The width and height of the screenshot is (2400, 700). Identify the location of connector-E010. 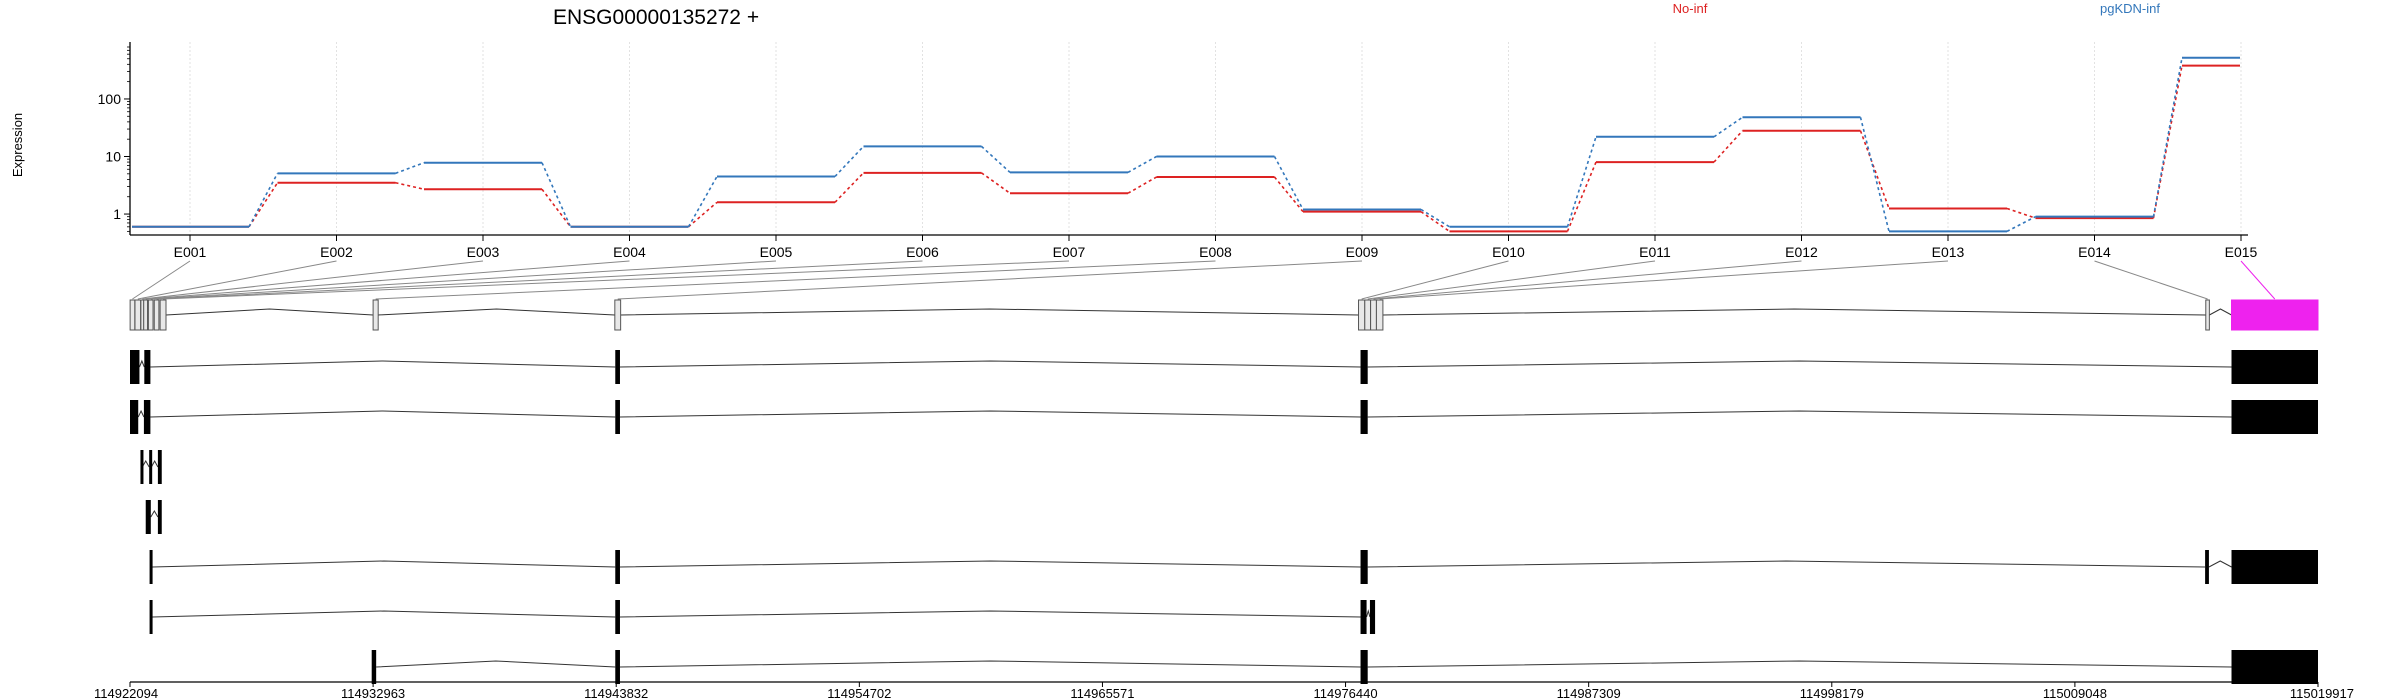
(1435, 280).